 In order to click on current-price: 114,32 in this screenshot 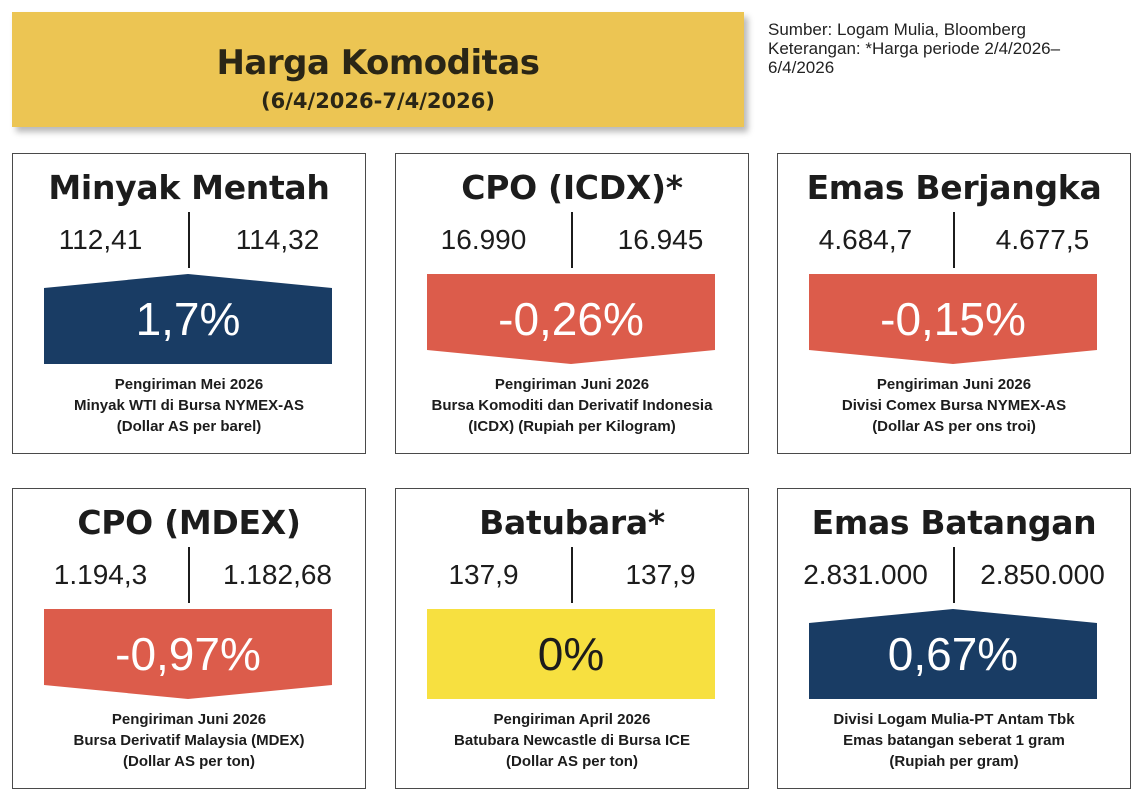, I will do `click(277, 239)`.